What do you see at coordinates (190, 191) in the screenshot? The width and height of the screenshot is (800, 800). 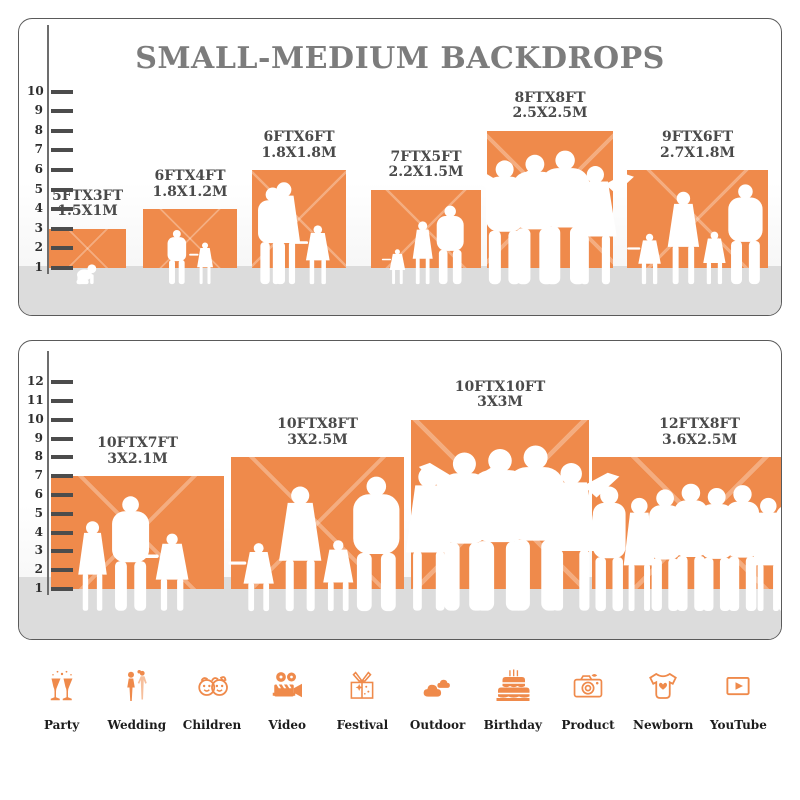 I see `bar-size-meters: 1.8X1.2M` at bounding box center [190, 191].